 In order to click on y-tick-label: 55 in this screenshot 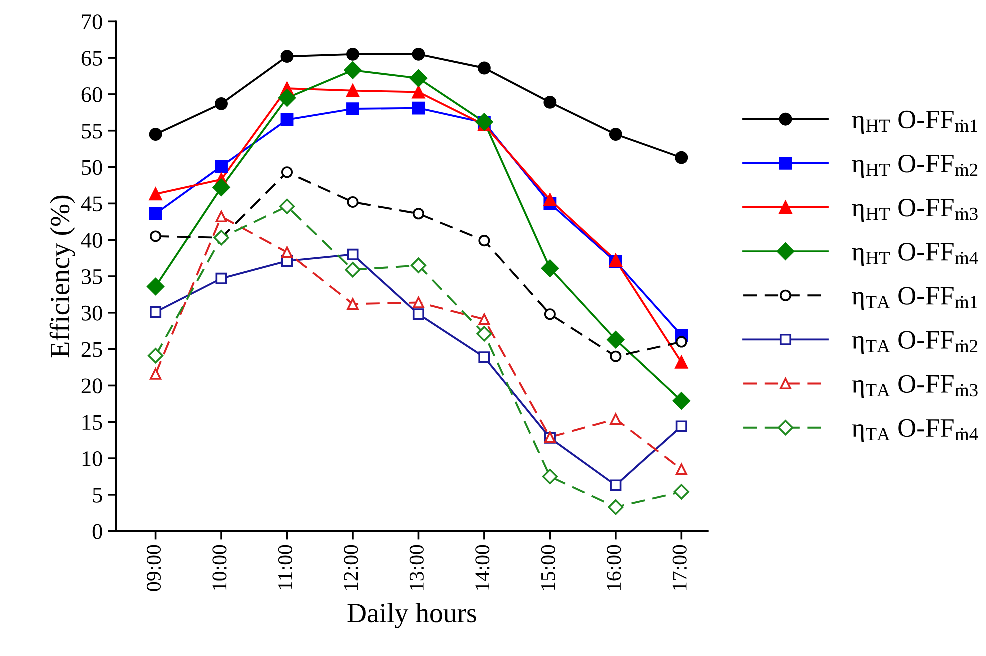, I will do `click(92, 131)`.